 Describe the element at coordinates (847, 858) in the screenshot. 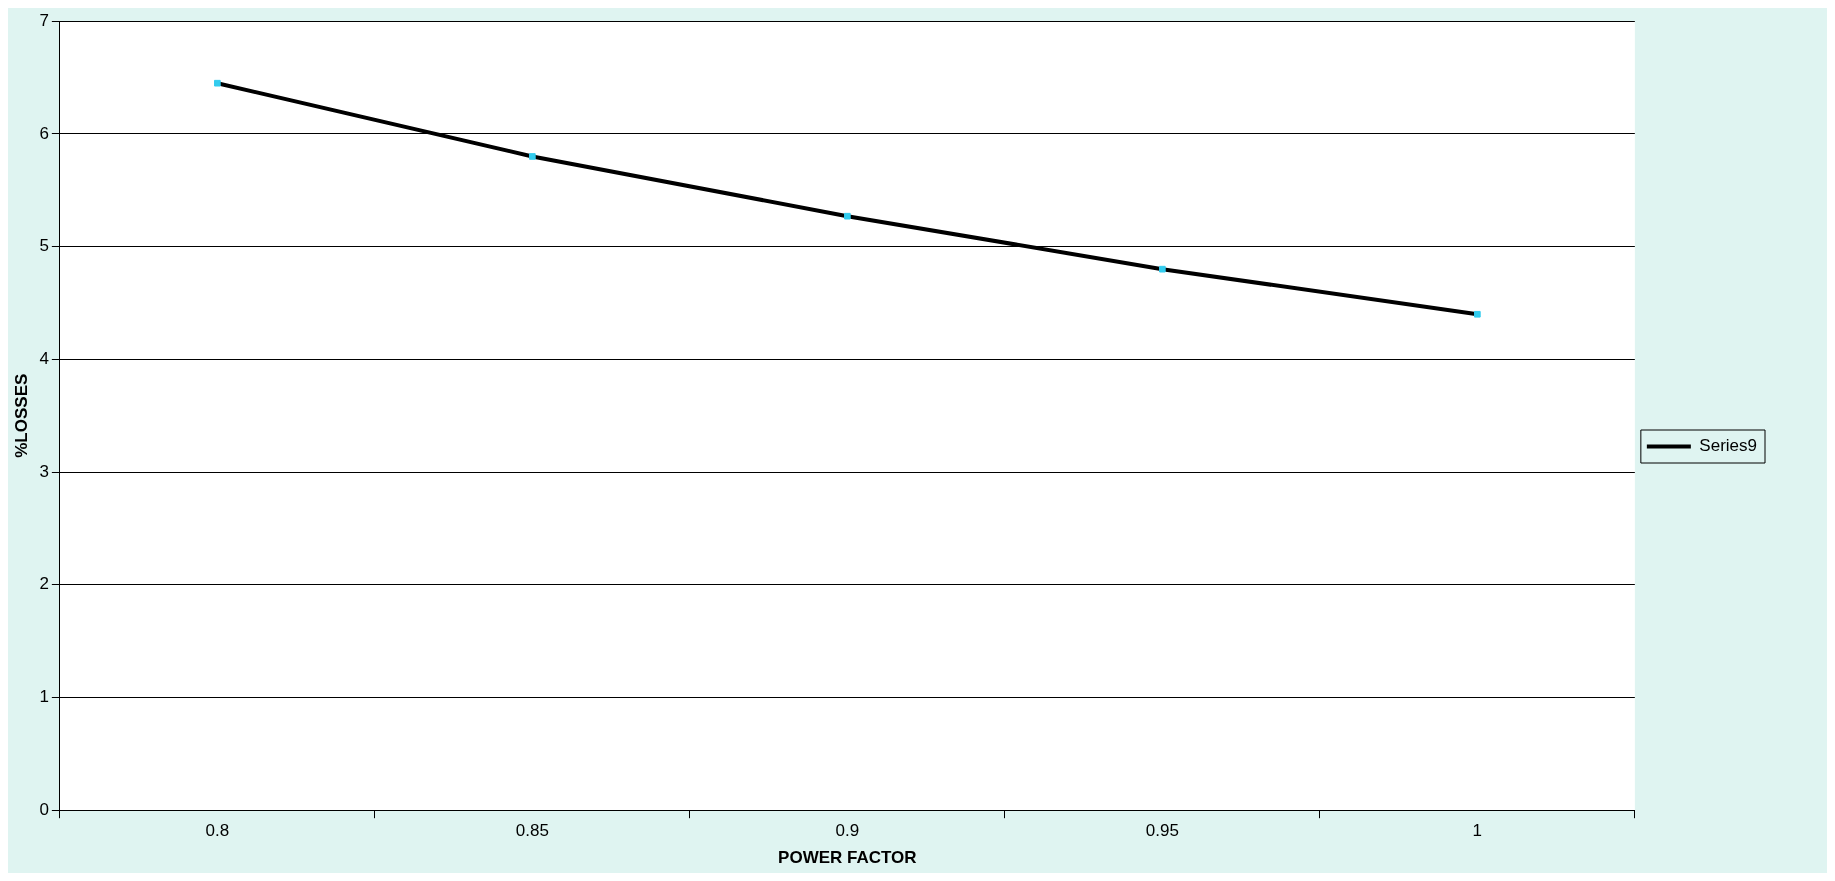

I see `x-axis-title: POWER FACTOR` at that location.